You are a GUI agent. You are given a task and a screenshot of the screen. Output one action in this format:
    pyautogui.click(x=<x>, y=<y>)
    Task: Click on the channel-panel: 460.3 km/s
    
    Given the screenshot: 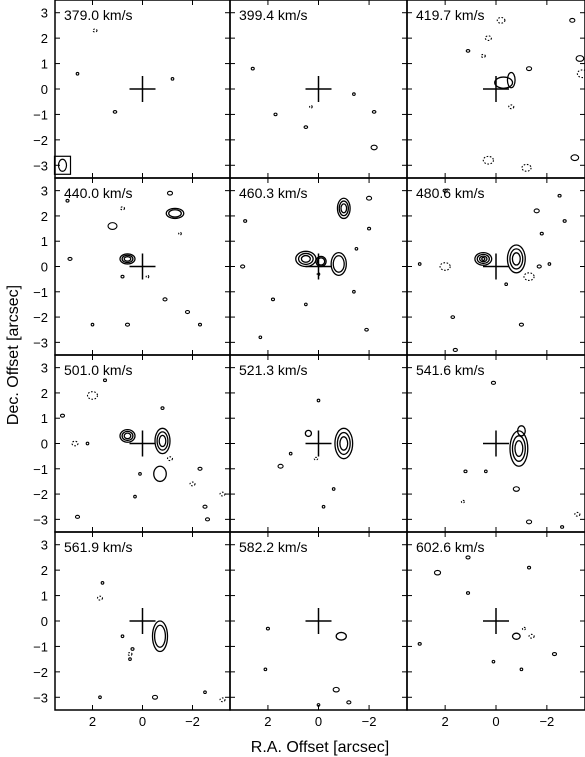 What is the action you would take?
    pyautogui.click(x=318, y=266)
    